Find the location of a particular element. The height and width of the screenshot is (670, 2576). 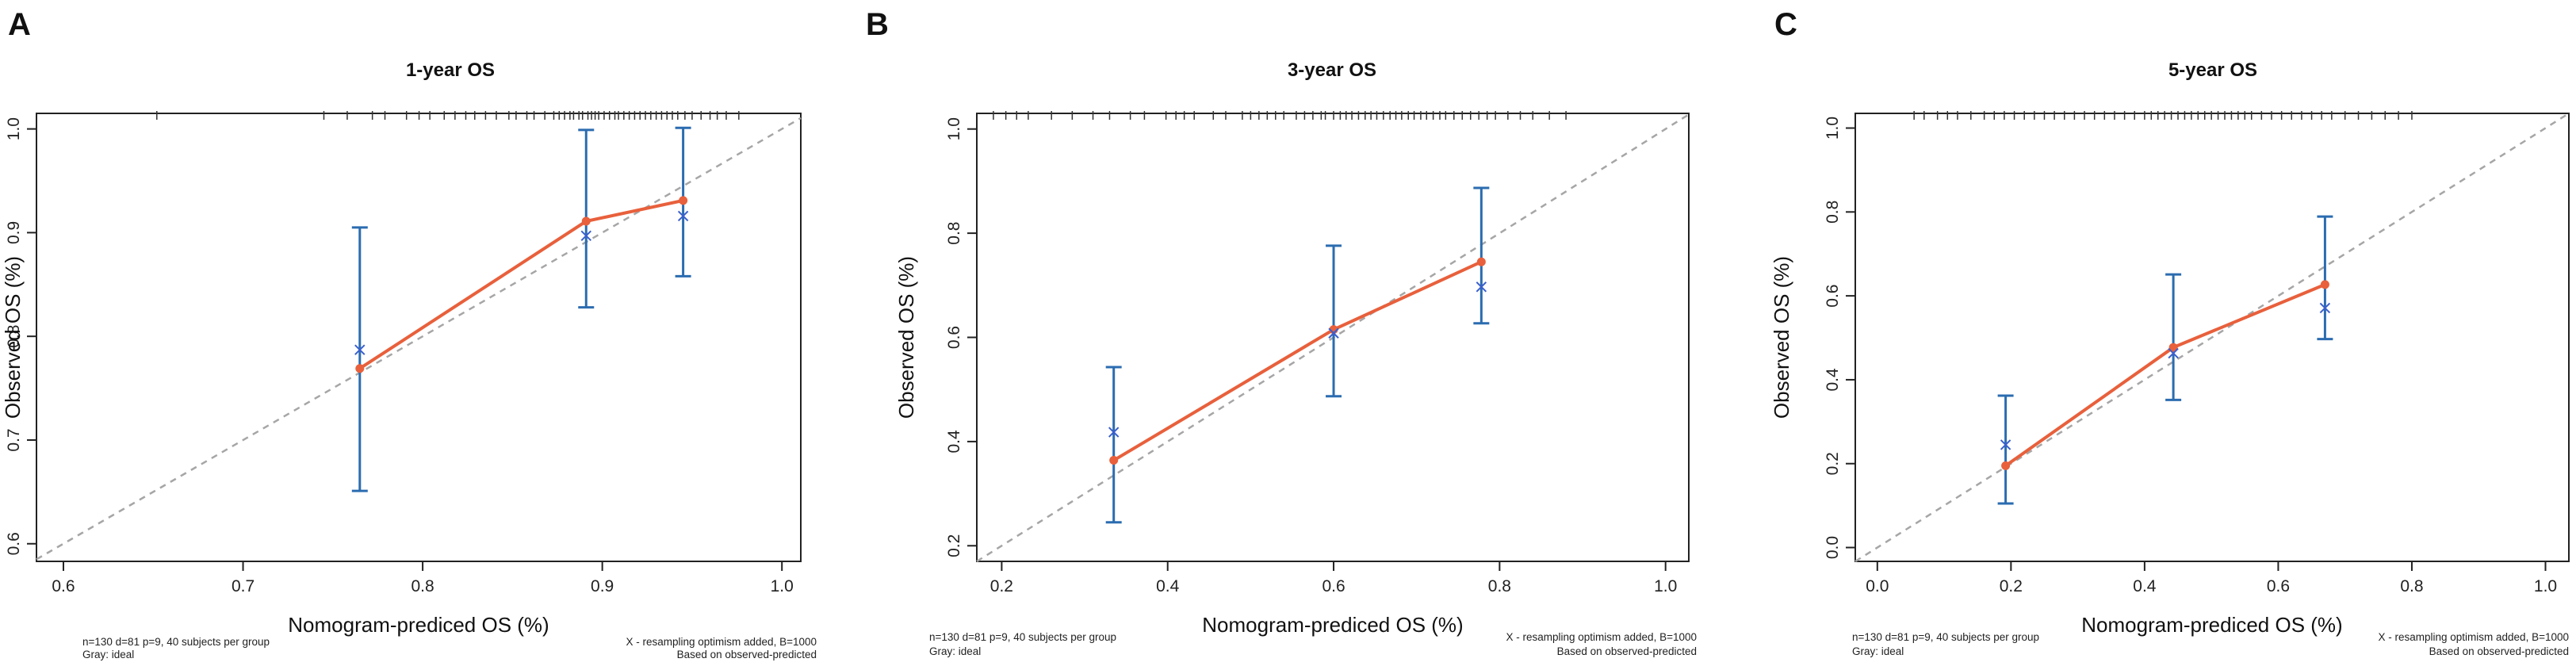

panel-b-x-tick-label: 0.6 is located at coordinates (1333, 586).